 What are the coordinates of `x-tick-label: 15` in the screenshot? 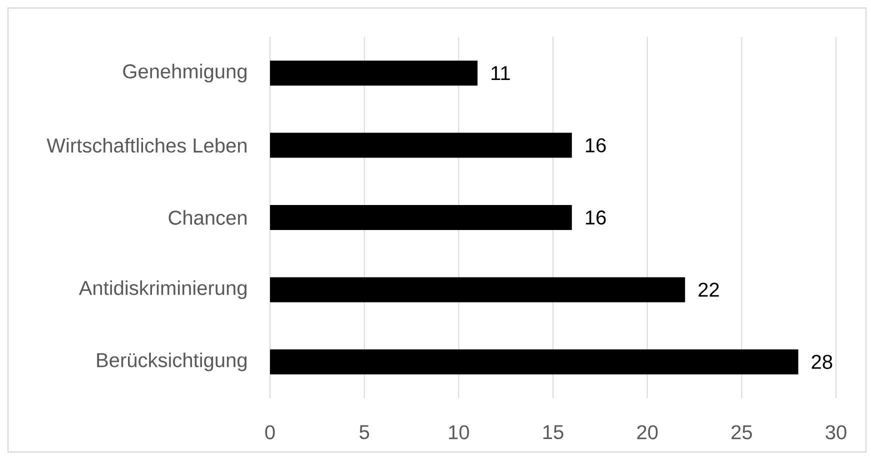 It's located at (553, 432).